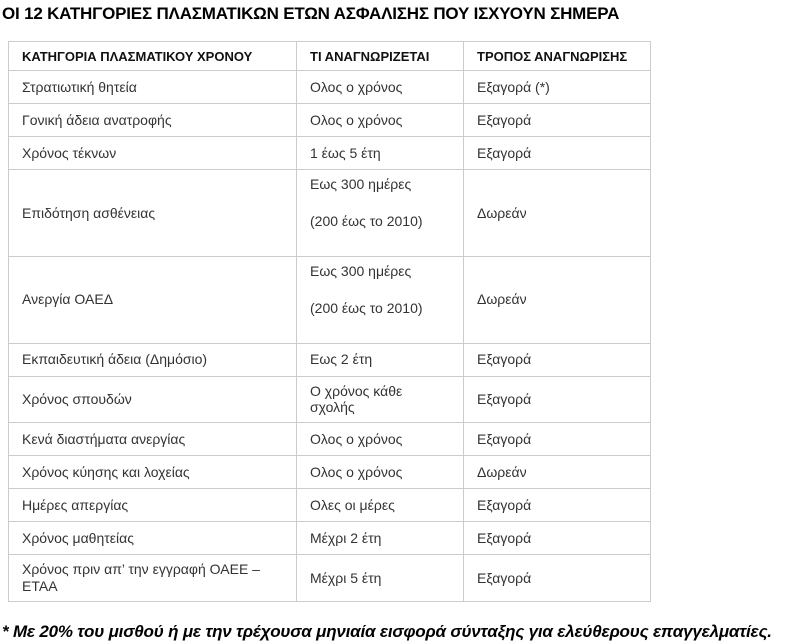 The height and width of the screenshot is (642, 798). What do you see at coordinates (380, 399) in the screenshot?
I see `cell-recognized: Ο χρόνος κάθε σχολής` at bounding box center [380, 399].